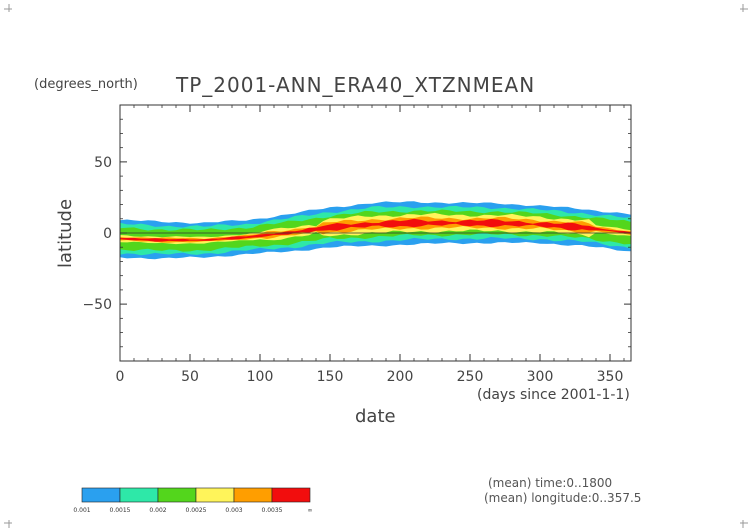  What do you see at coordinates (81, 510) in the screenshot?
I see `colorbar-label: 0.001` at bounding box center [81, 510].